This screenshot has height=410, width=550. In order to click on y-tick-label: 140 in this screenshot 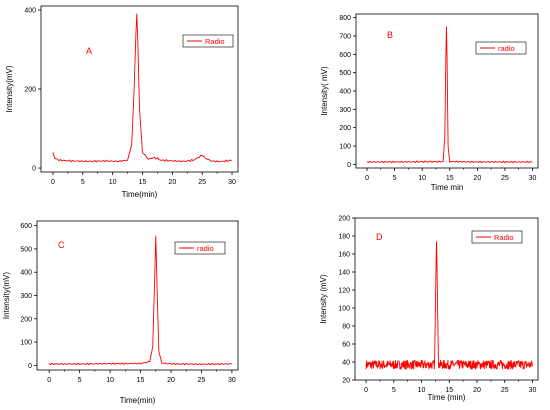, I will do `click(344, 273)`.